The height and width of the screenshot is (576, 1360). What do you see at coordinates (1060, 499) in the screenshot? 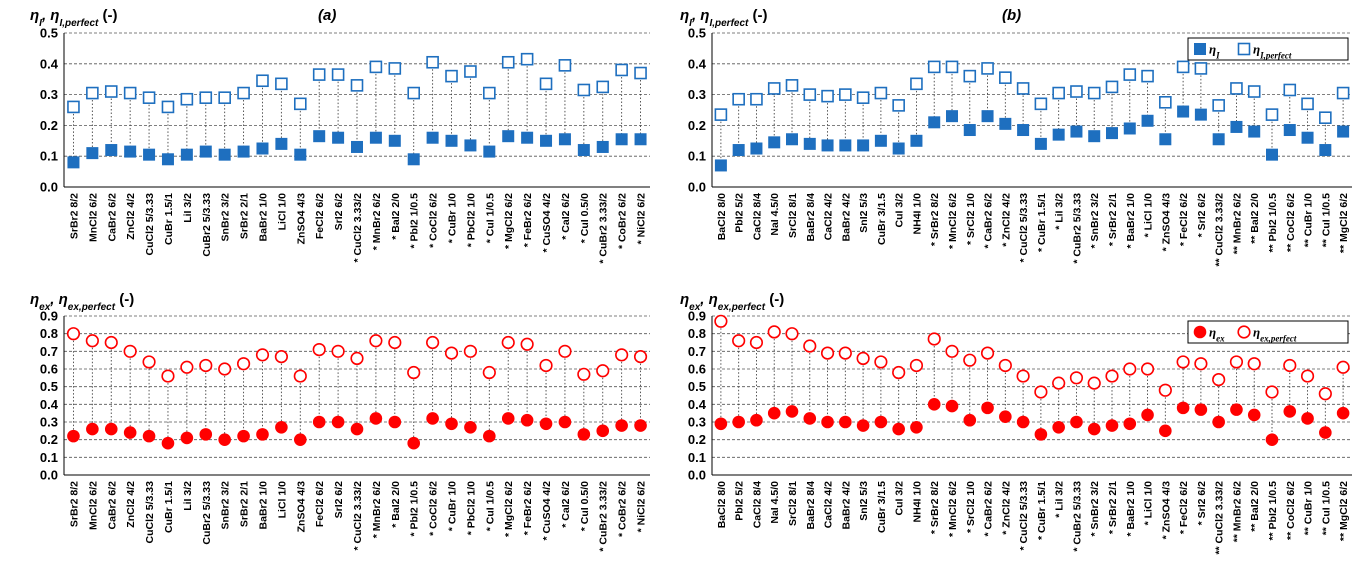
I see `x-category-label: * LiI 3/2` at bounding box center [1060, 499].